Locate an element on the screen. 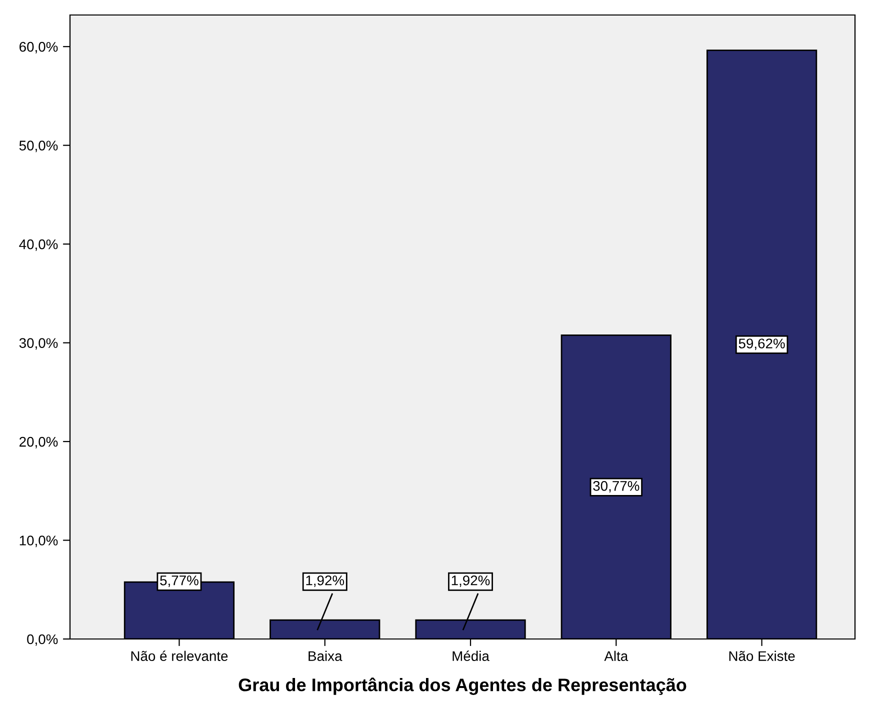 Image resolution: width=874 pixels, height=706 pixels. y-tick-label: 60,0% is located at coordinates (39, 48).